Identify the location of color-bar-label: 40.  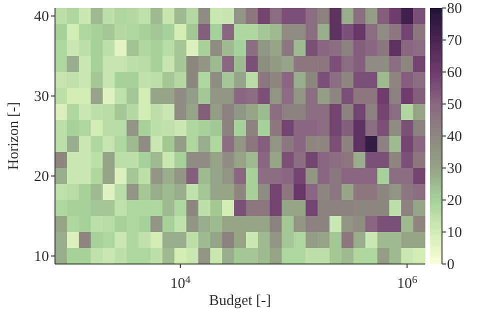
(454, 137).